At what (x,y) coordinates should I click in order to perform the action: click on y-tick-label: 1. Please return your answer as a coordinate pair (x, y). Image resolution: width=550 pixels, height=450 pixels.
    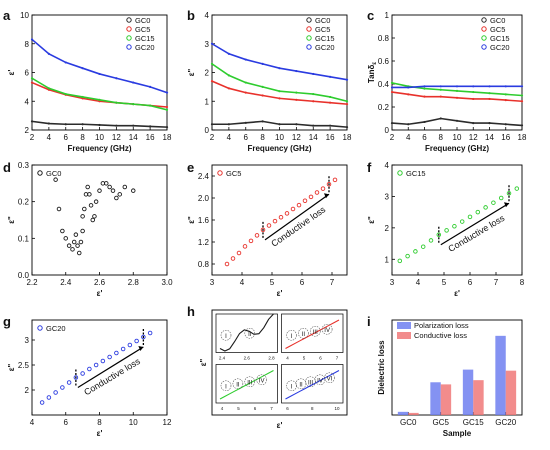
    Looking at the image, I should click on (207, 101).